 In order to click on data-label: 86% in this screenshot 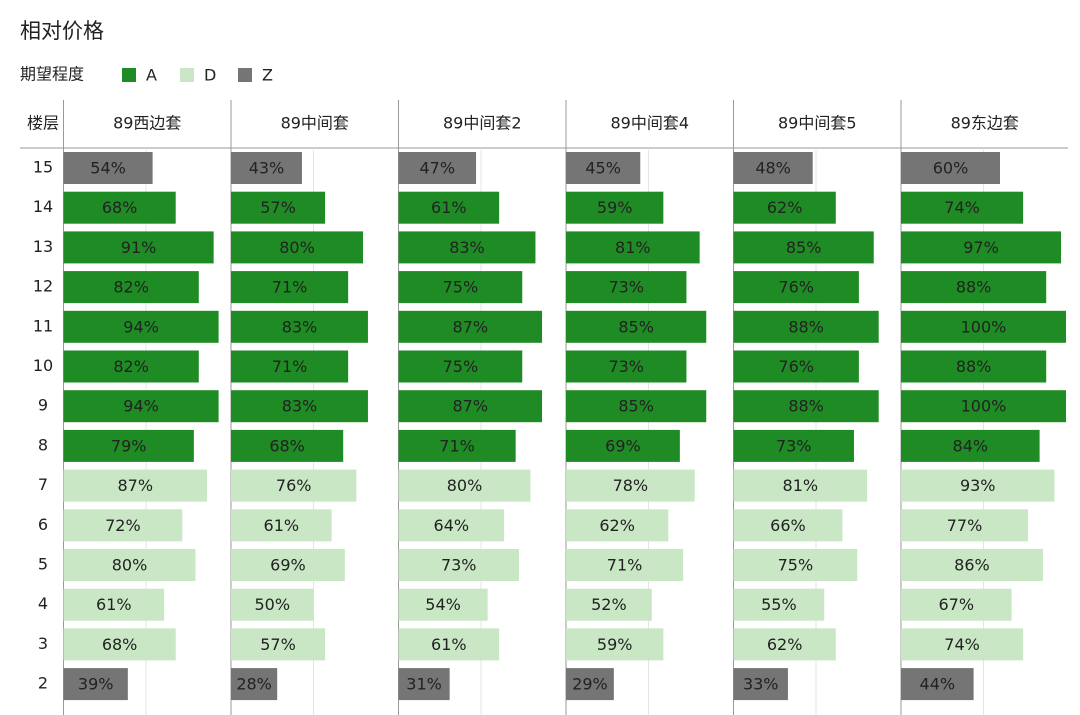, I will do `click(972, 565)`.